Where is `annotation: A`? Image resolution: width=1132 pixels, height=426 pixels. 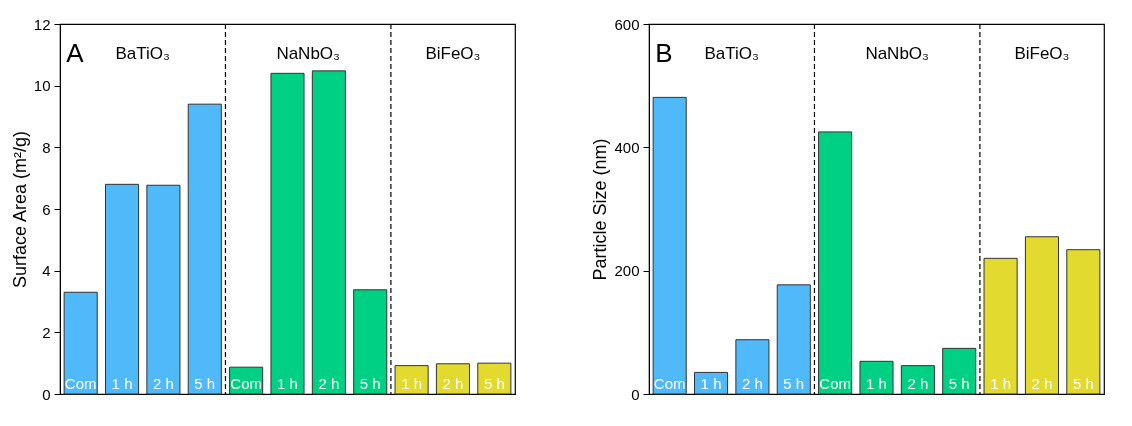 annotation: A is located at coordinates (75, 53).